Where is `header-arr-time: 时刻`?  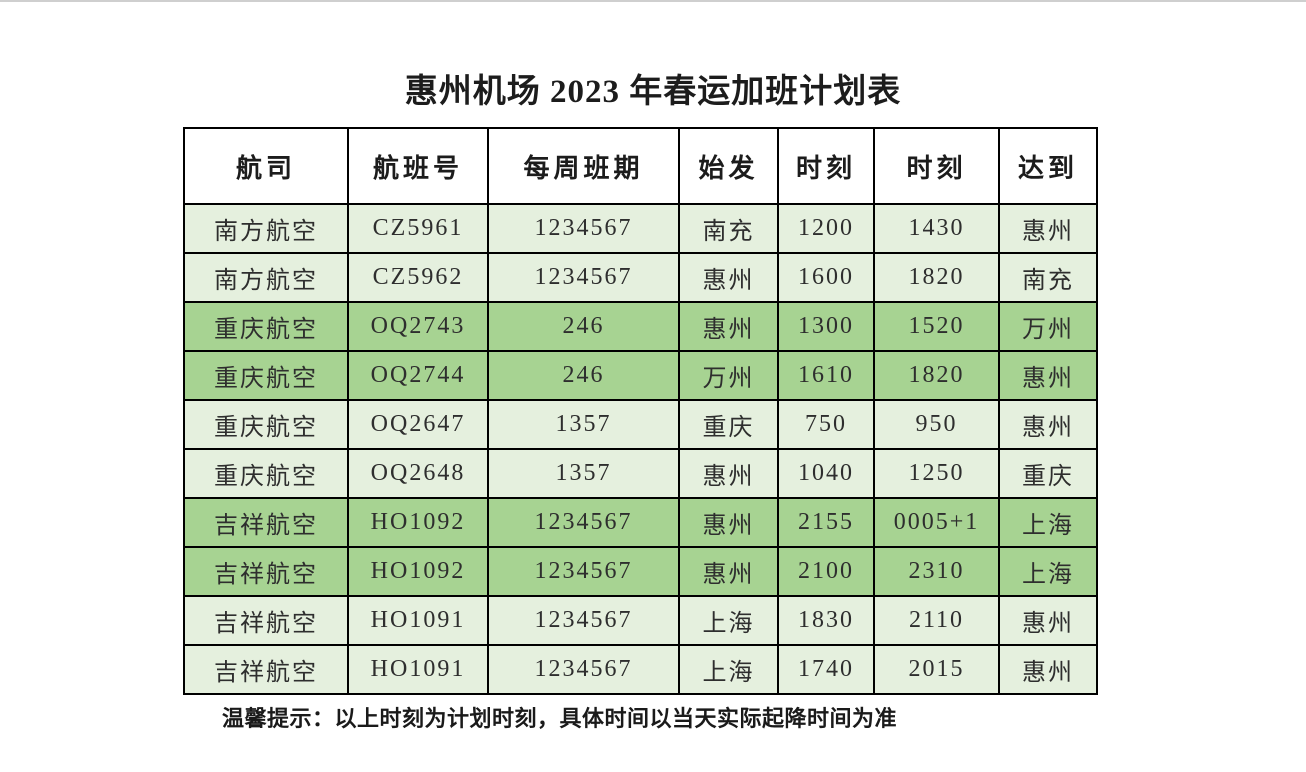 header-arr-time: 时刻 is located at coordinates (936, 166).